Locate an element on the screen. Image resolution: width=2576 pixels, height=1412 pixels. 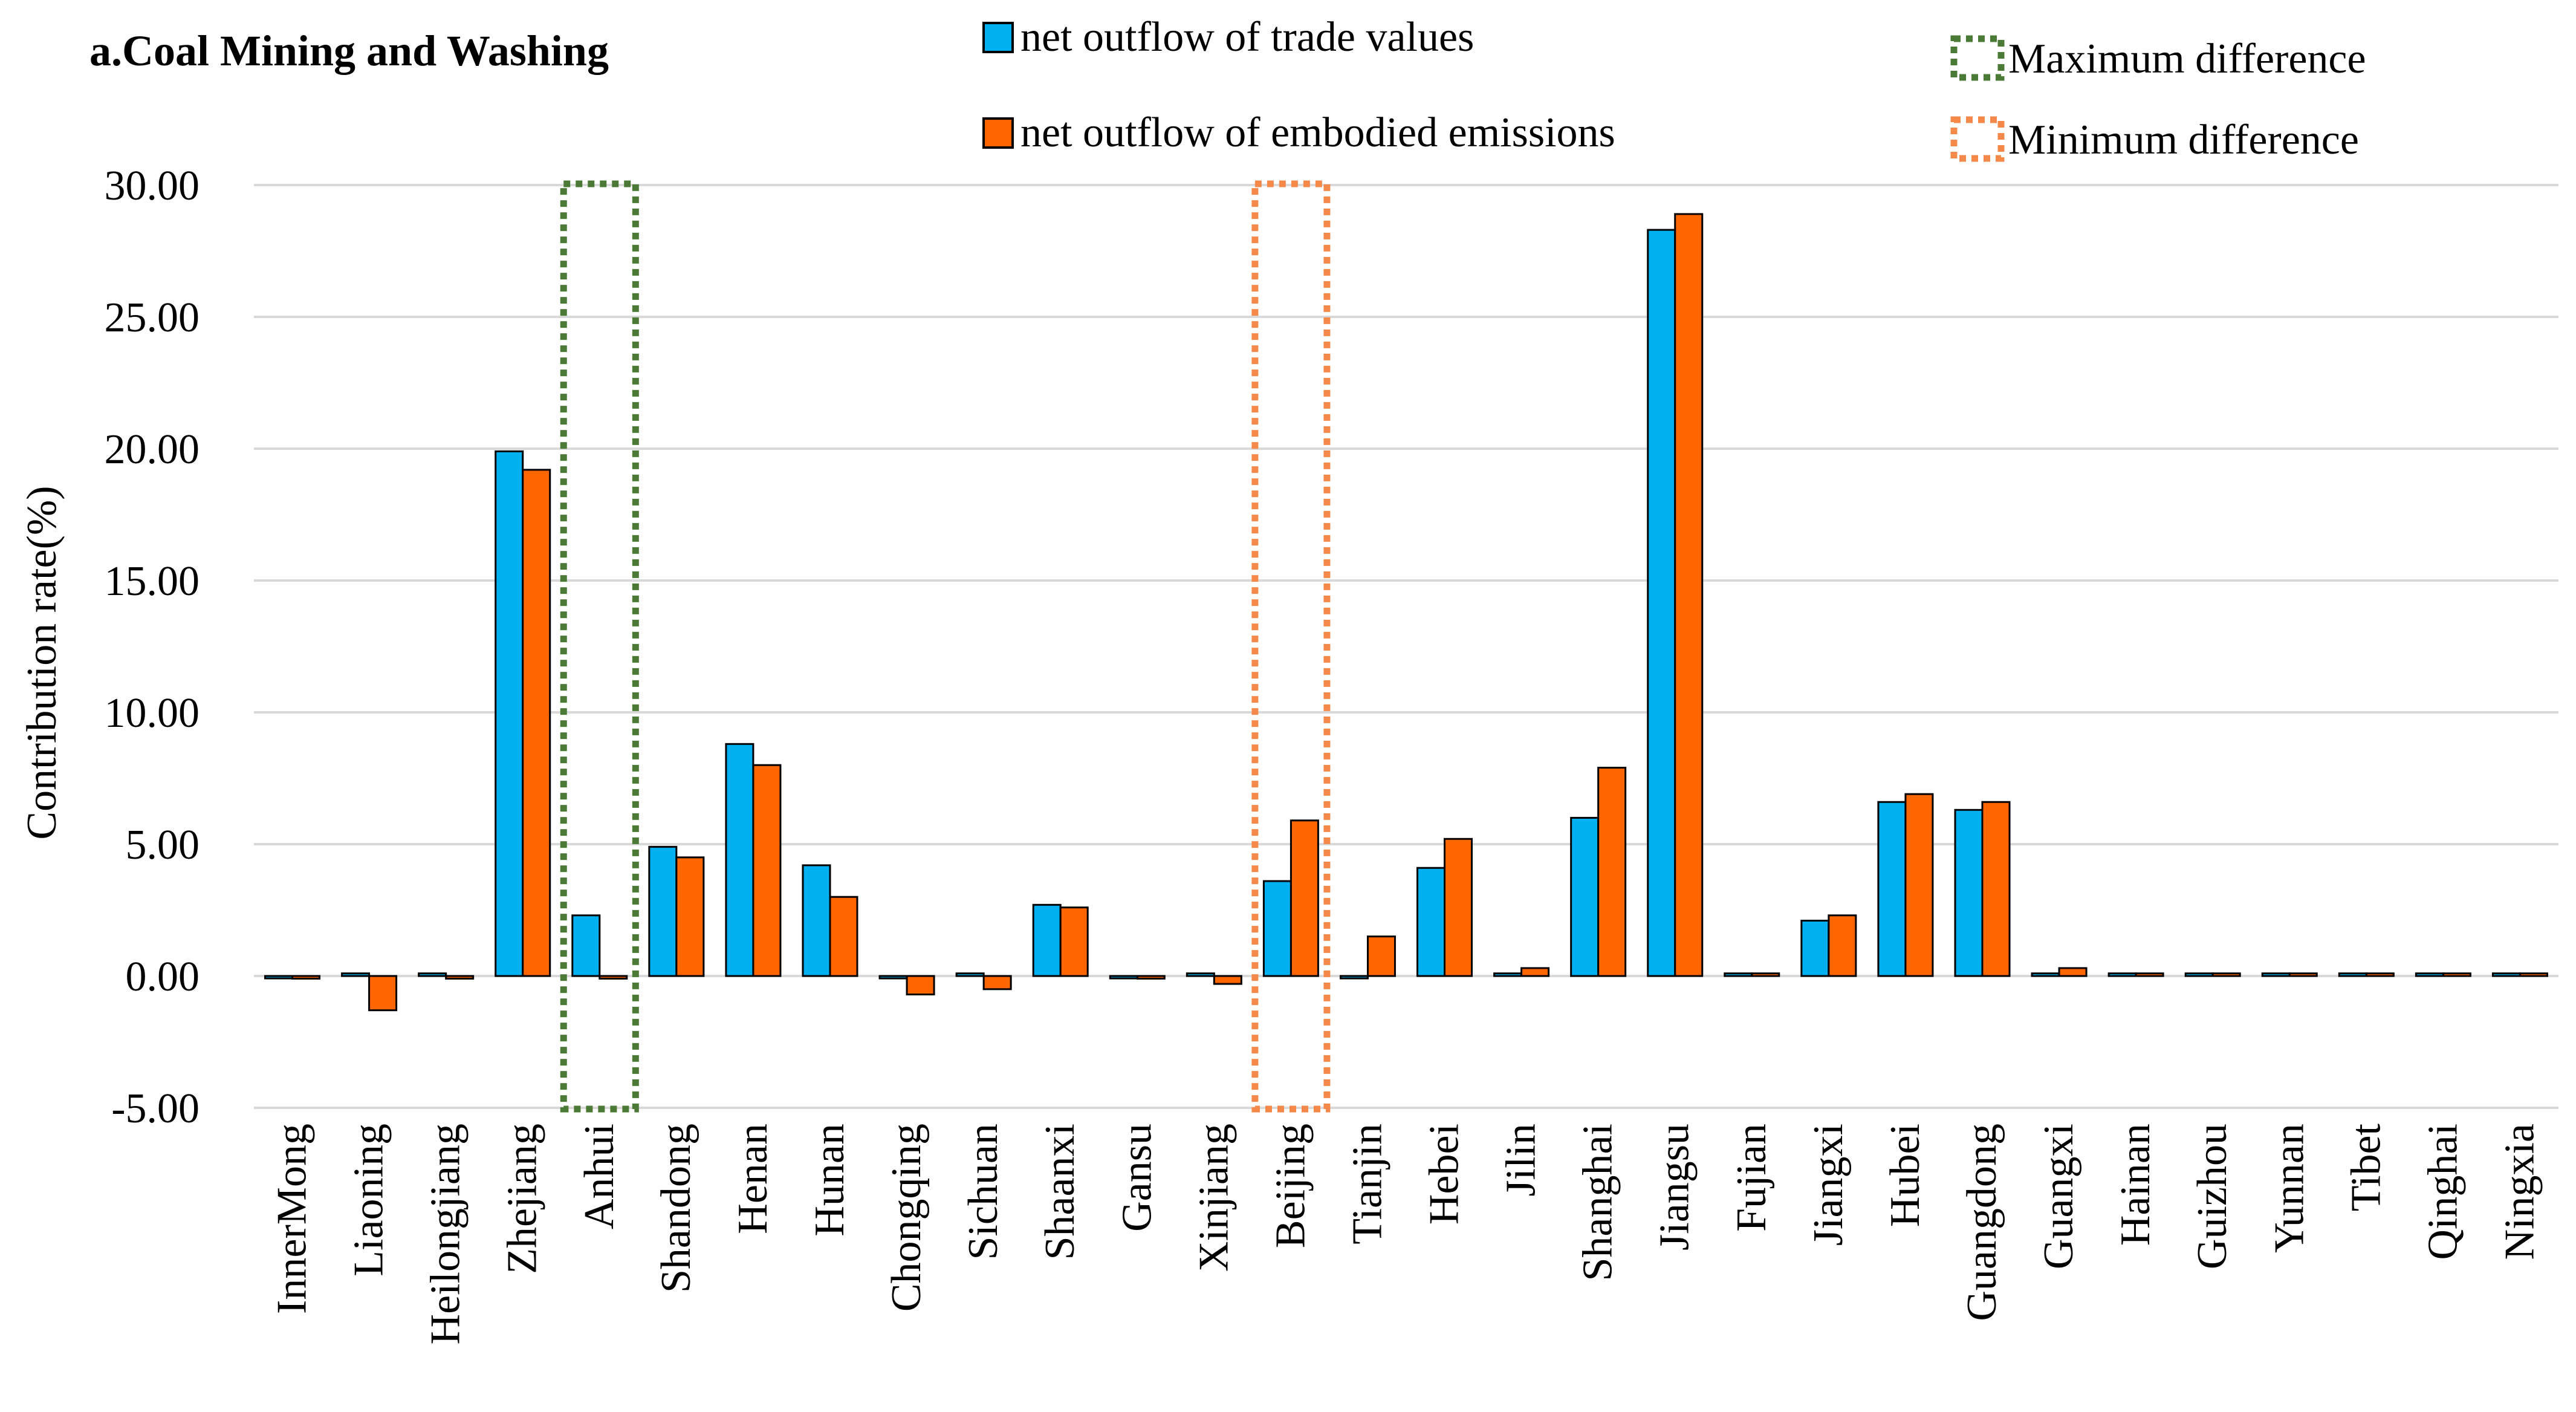
legend-label-embodied-emissions: net outflow of embodied emissions is located at coordinates (1318, 132).